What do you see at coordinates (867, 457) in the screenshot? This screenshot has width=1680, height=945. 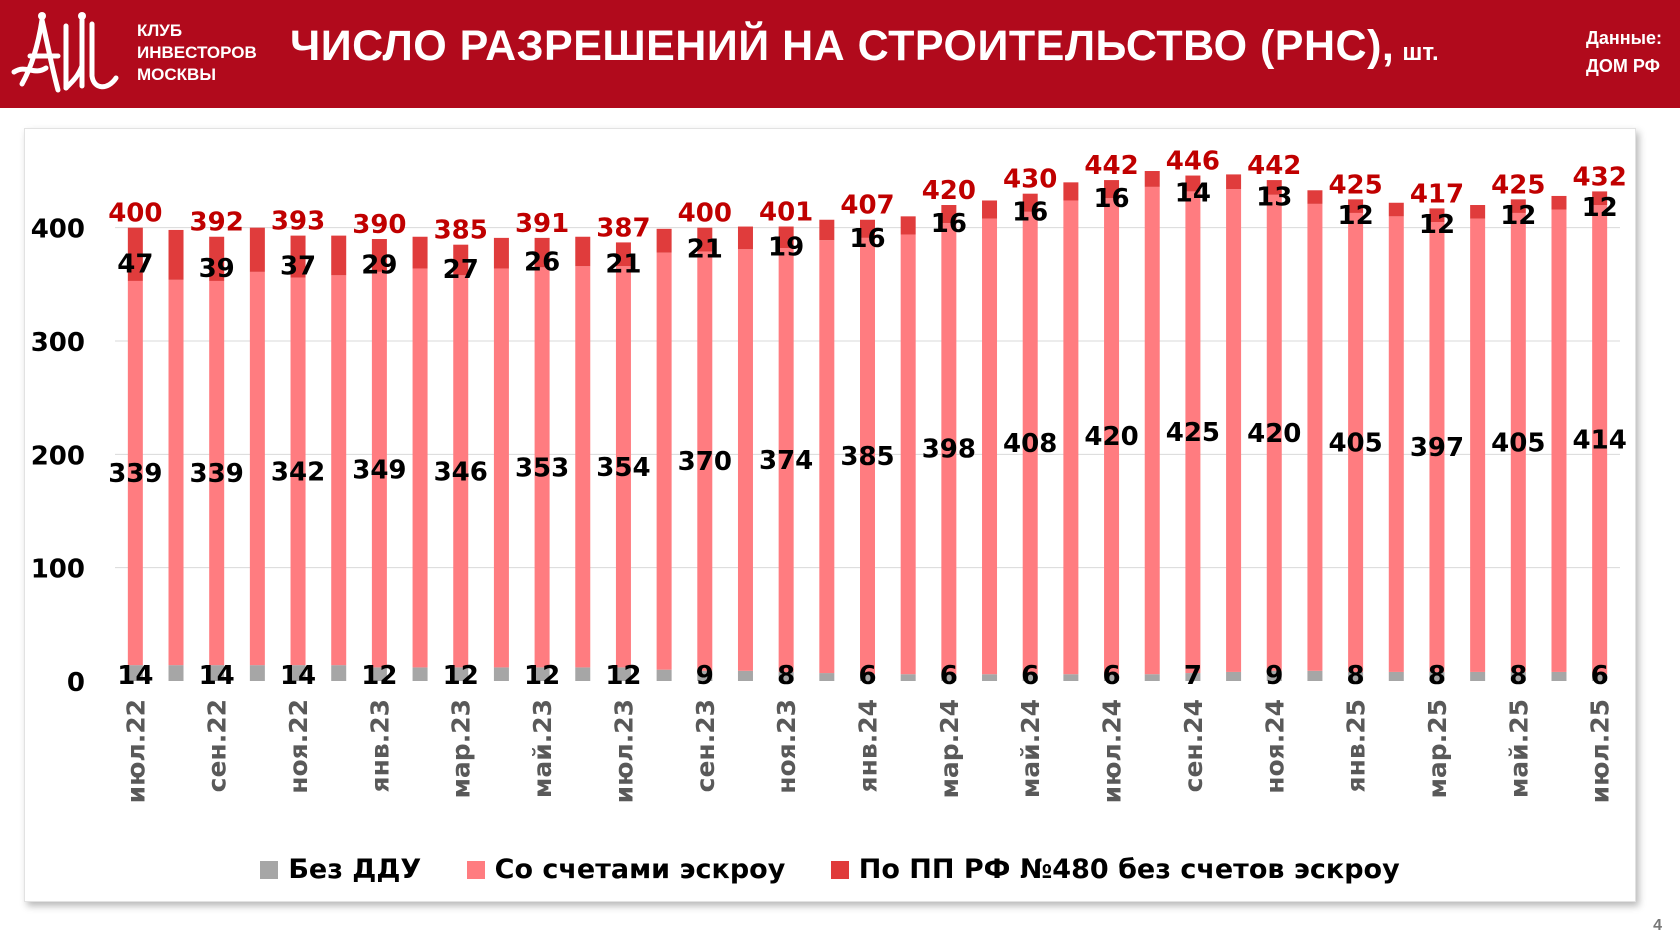 I see `escrow-label: 385` at bounding box center [867, 457].